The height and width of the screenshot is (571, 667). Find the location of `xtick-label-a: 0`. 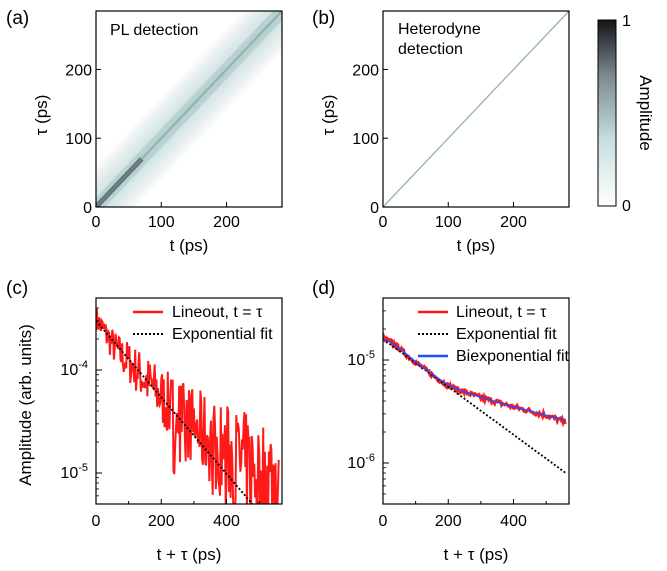

xtick-label-a: 0 is located at coordinates (96, 222).